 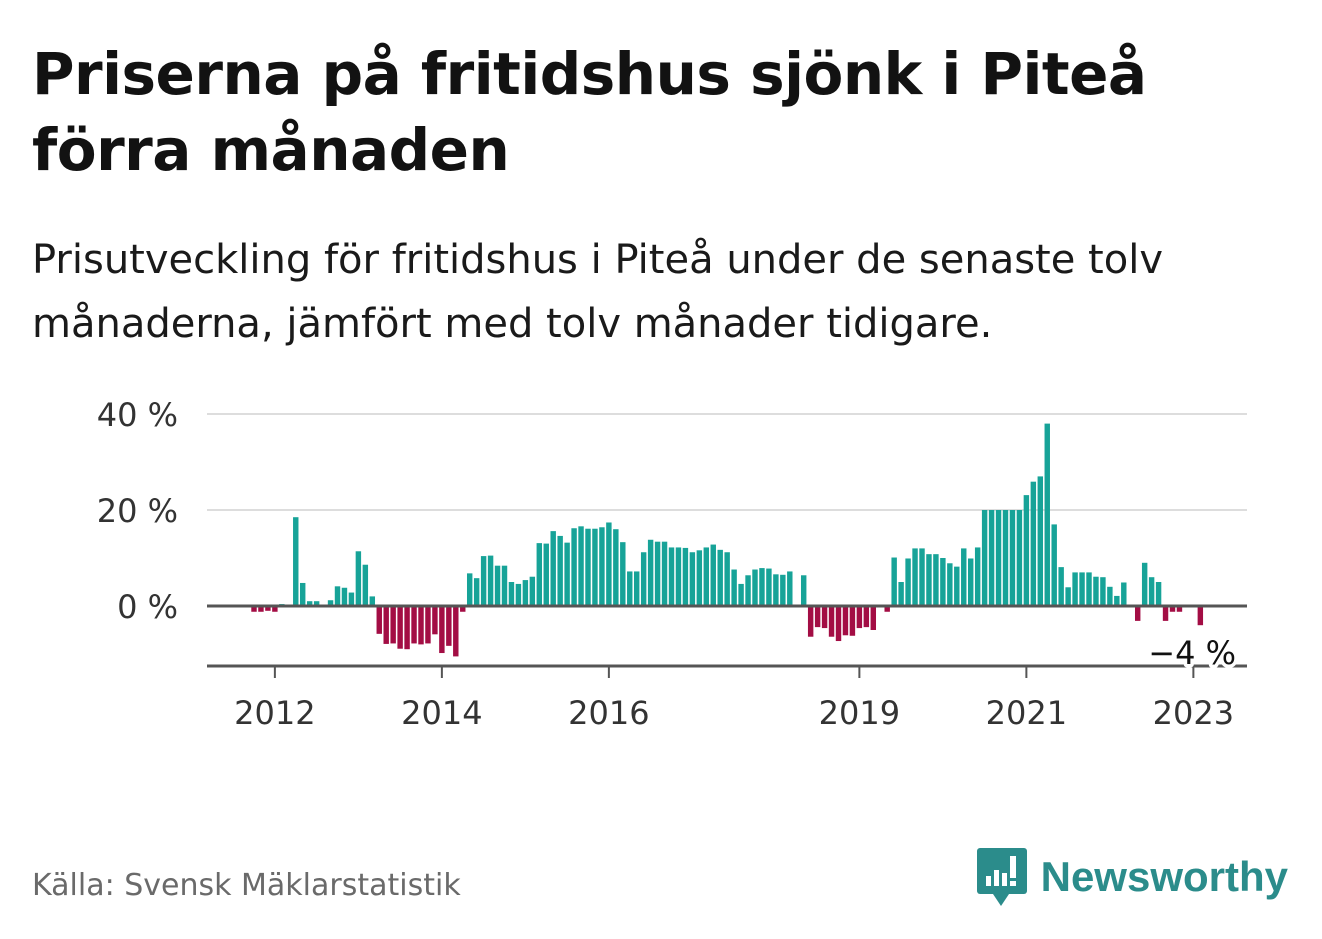 I want to click on source-note: Källa: Svensk Mäklarstatistik, so click(x=246, y=885).